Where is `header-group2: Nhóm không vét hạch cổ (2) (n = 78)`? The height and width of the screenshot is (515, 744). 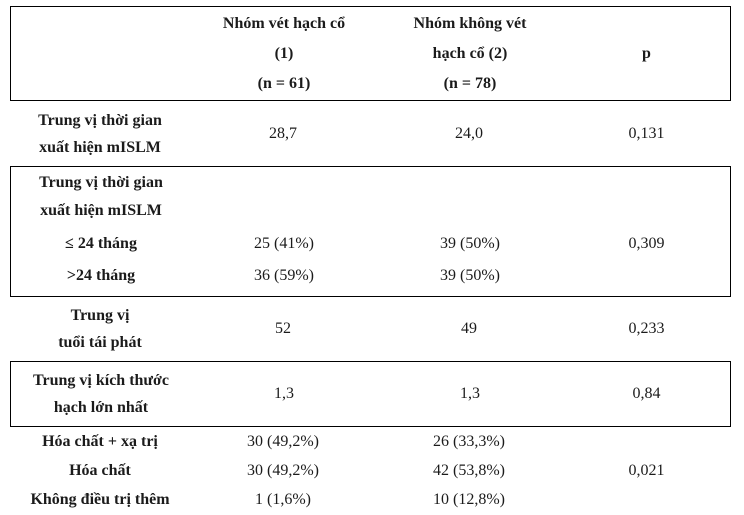
header-group2: Nhóm không vét hạch cổ (2) (n = 78) is located at coordinates (470, 53).